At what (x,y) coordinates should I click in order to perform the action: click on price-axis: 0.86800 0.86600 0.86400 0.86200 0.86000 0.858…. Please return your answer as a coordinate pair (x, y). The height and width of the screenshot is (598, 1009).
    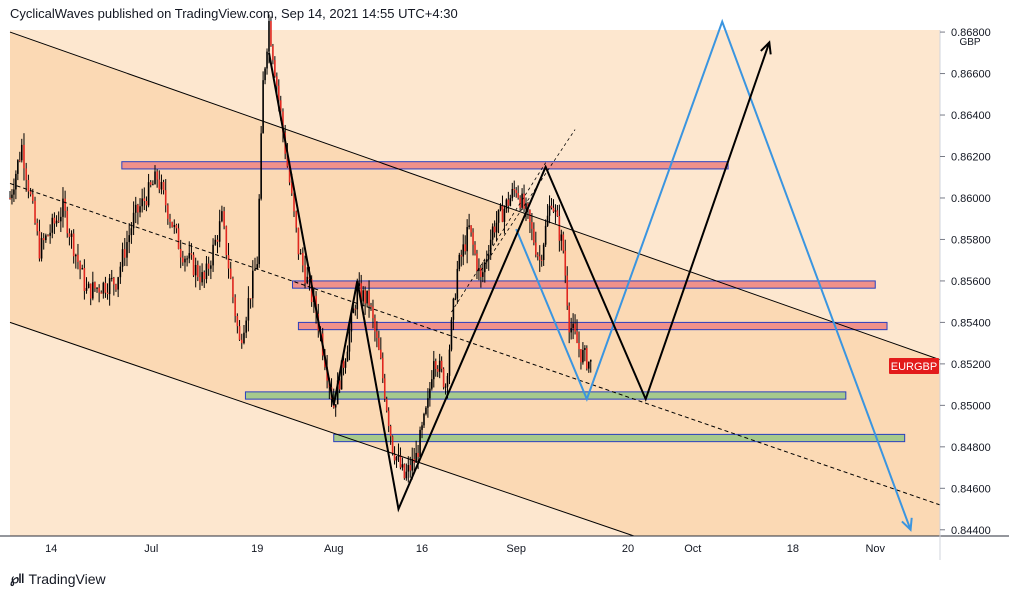
    Looking at the image, I should click on (965, 282).